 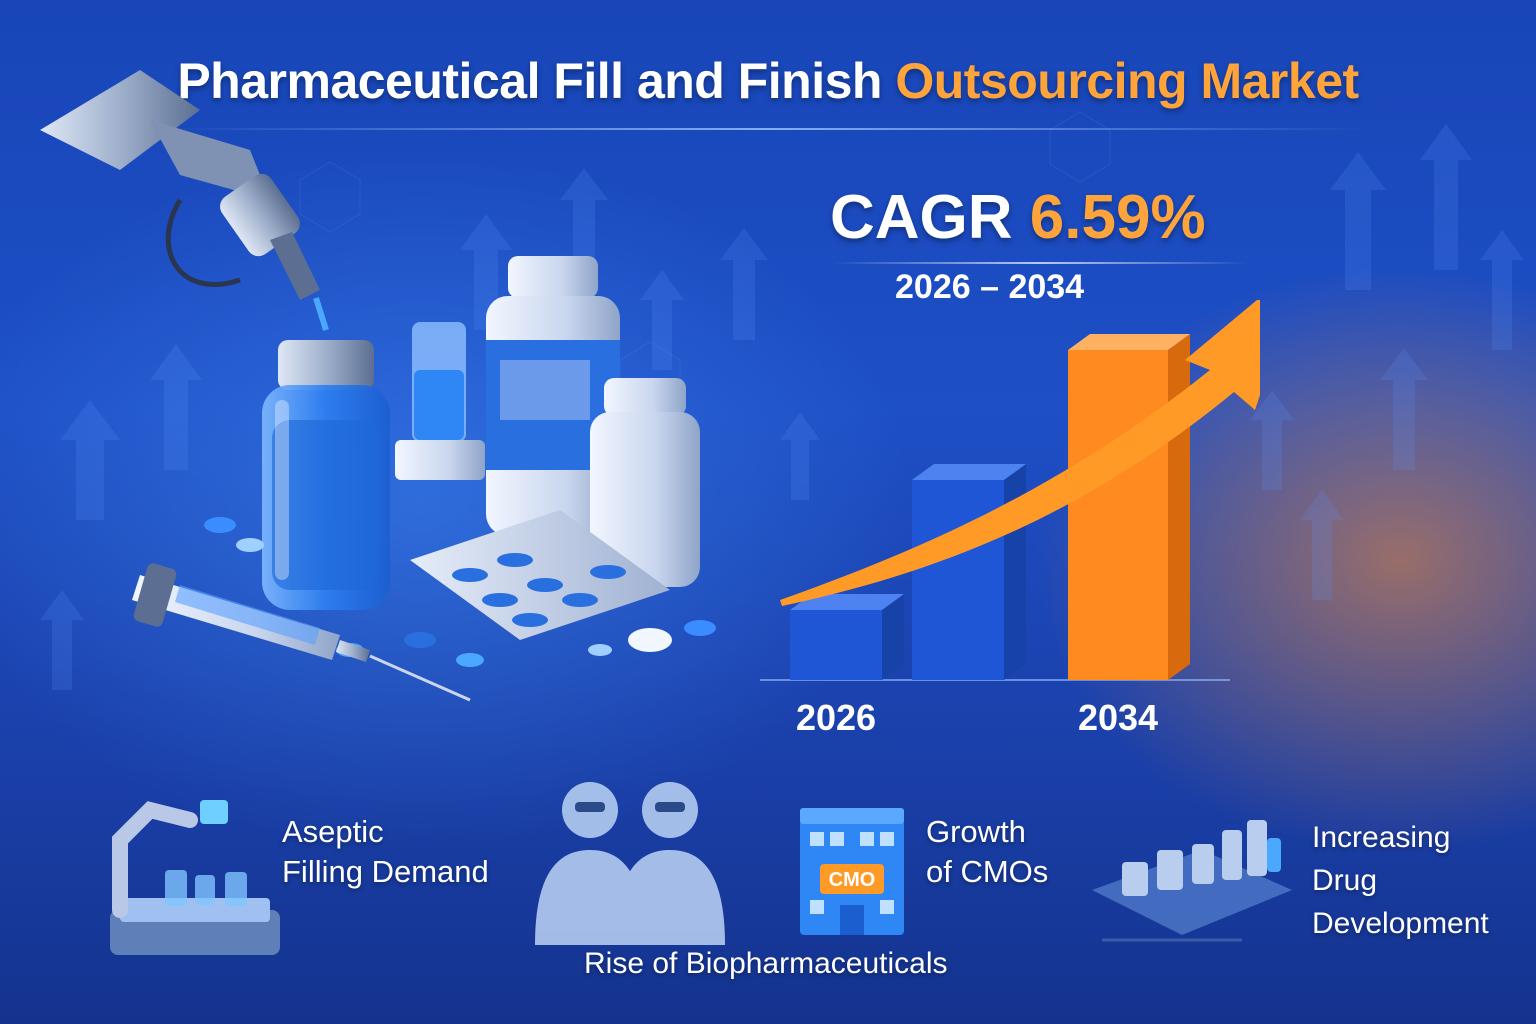 What do you see at coordinates (184, 200) in the screenshot?
I see `robot-arm-icon` at bounding box center [184, 200].